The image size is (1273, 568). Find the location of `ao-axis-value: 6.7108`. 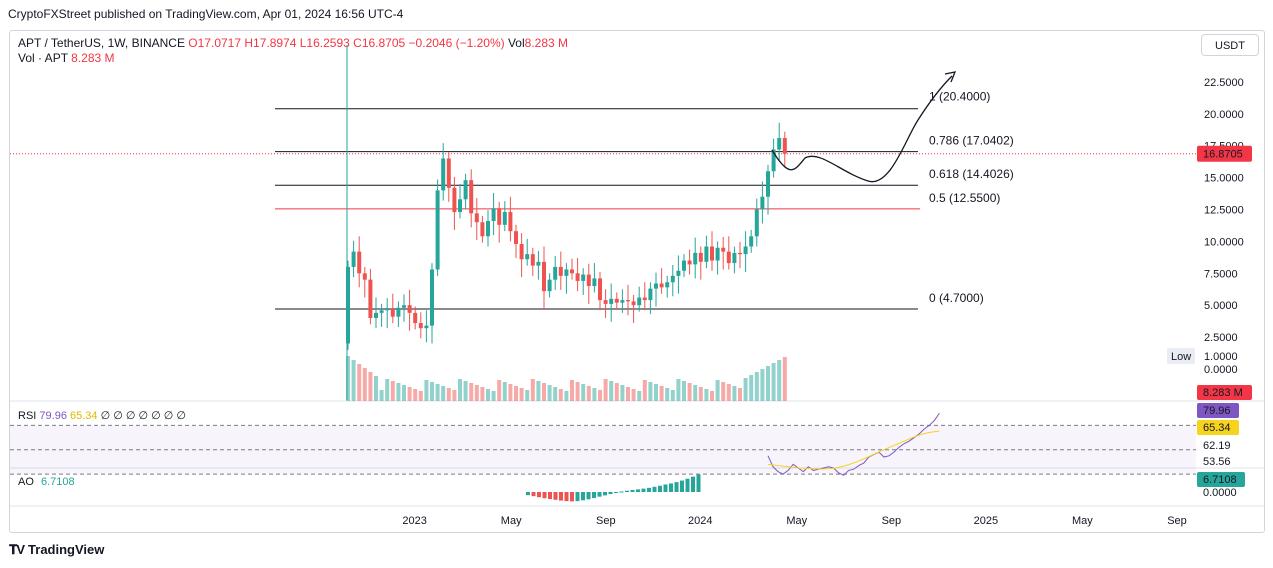

ao-axis-value: 6.7108 is located at coordinates (1220, 480).